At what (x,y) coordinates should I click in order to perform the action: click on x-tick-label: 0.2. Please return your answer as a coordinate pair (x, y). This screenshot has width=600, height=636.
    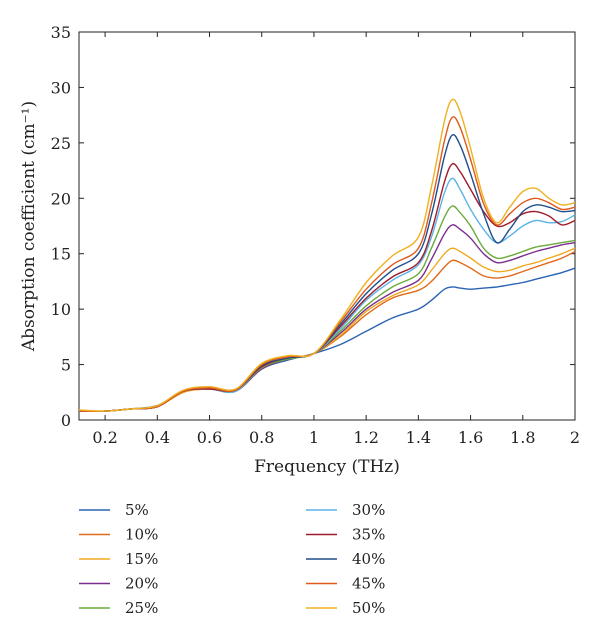
    Looking at the image, I should click on (104, 437).